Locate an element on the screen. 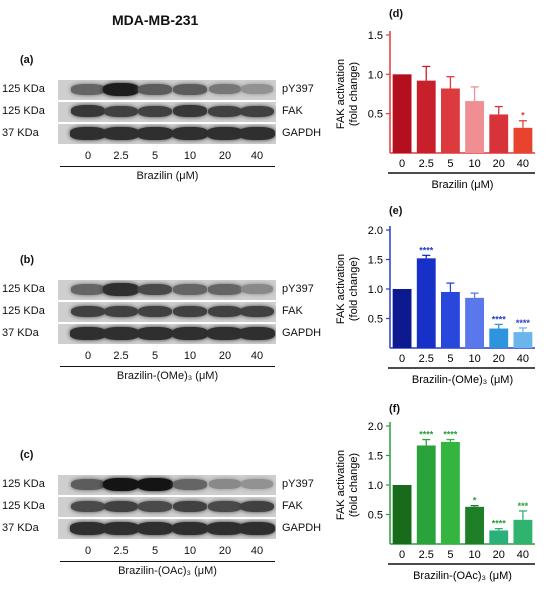 This screenshot has height=591, width=550. molecular-weight-label: 37 KDa is located at coordinates (20, 528).